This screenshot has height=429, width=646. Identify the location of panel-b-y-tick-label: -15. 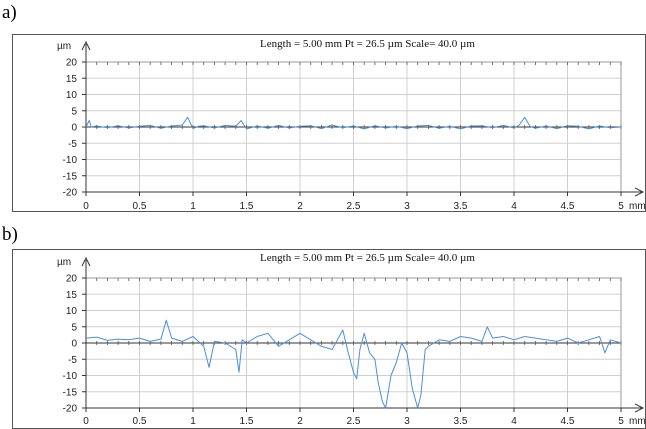
(70, 392).